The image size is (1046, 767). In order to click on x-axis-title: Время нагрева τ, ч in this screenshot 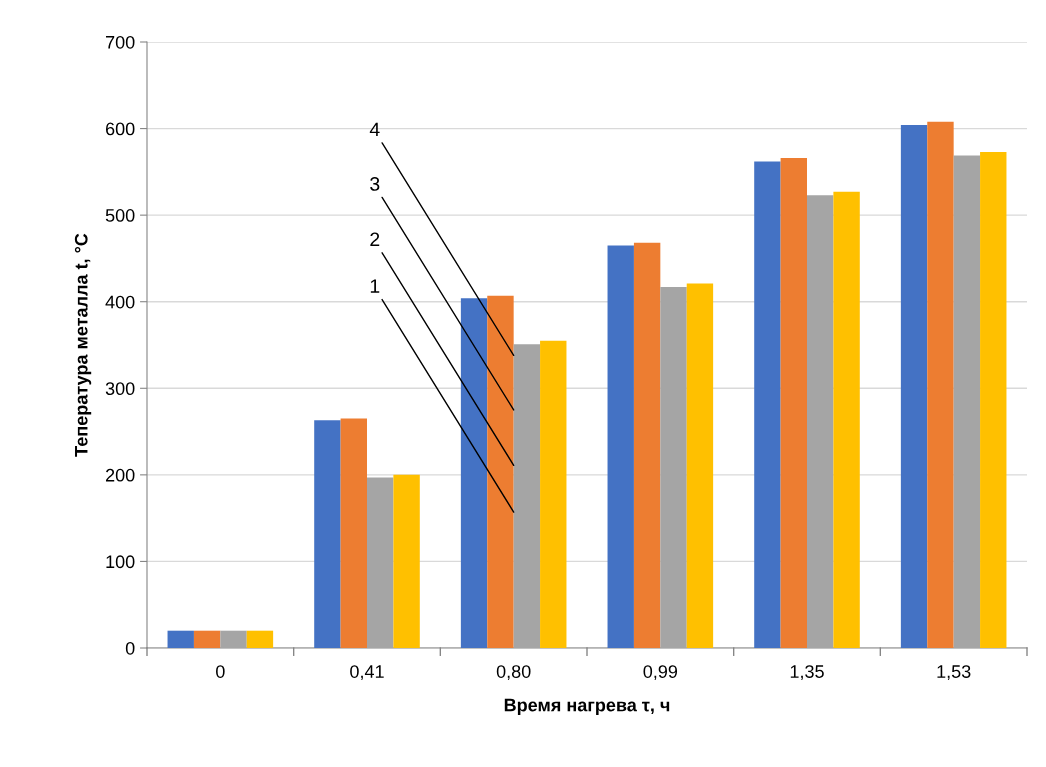, I will do `click(587, 706)`.